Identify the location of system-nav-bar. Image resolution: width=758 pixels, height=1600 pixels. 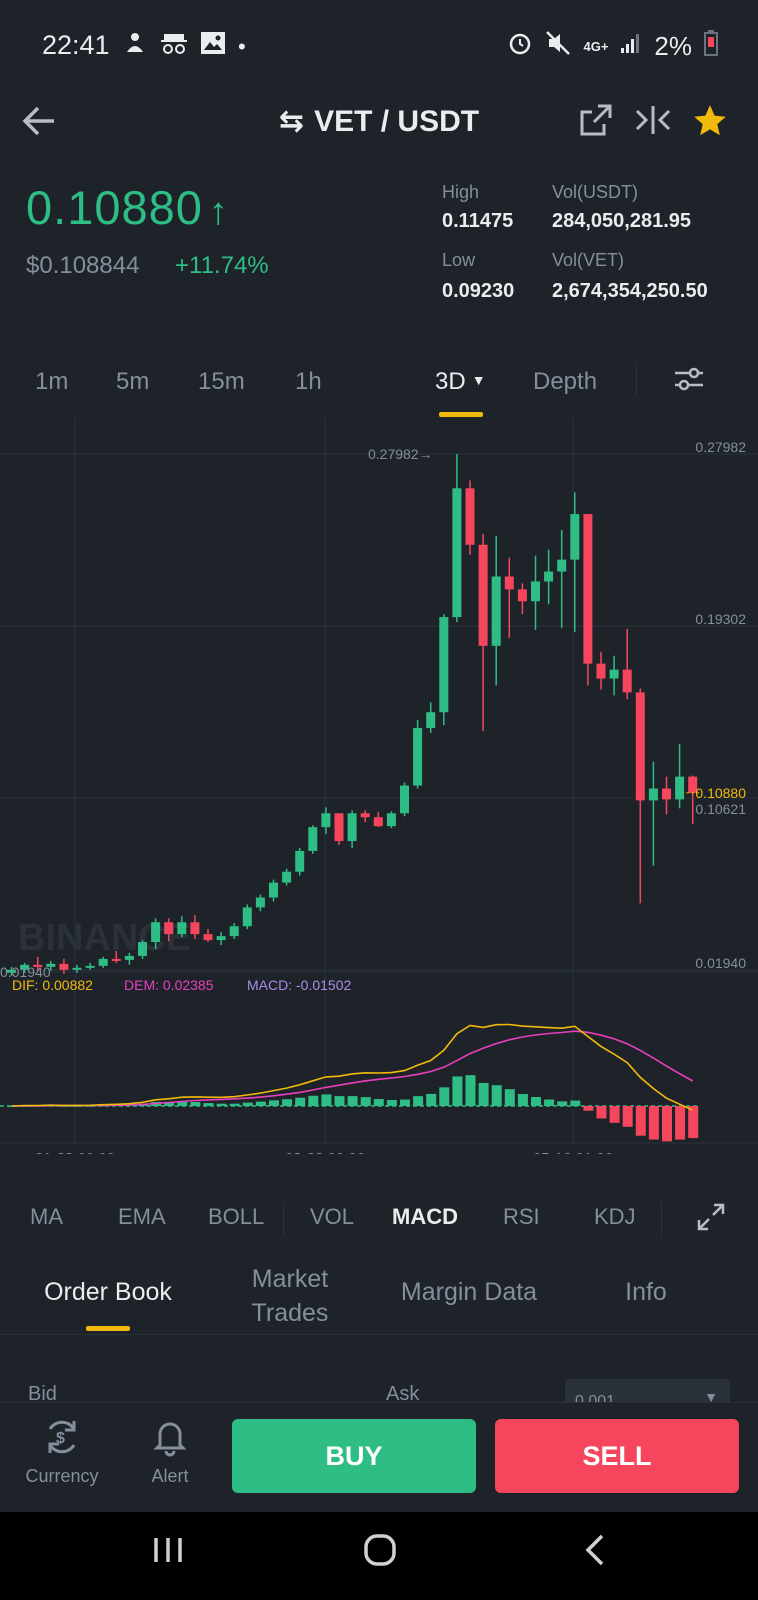
(379, 1556).